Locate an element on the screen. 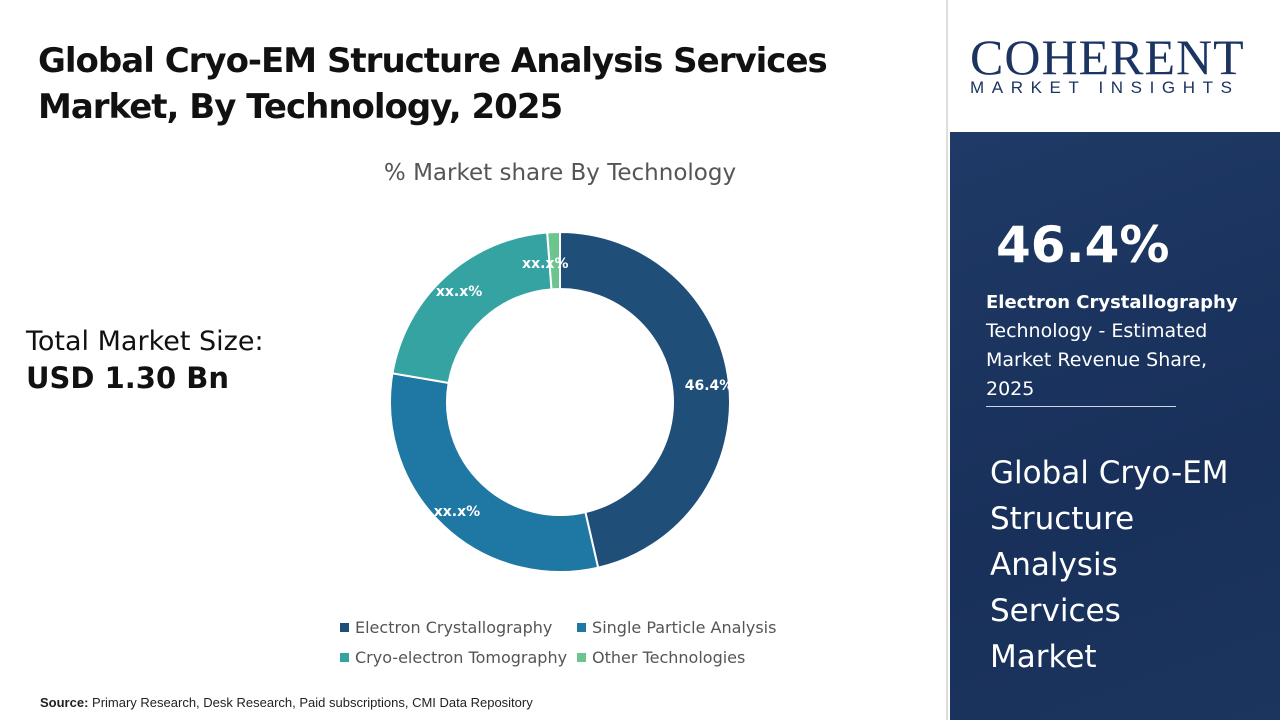 This screenshot has height=720, width=1280. legend-item: Other Technologies is located at coordinates (676, 657).